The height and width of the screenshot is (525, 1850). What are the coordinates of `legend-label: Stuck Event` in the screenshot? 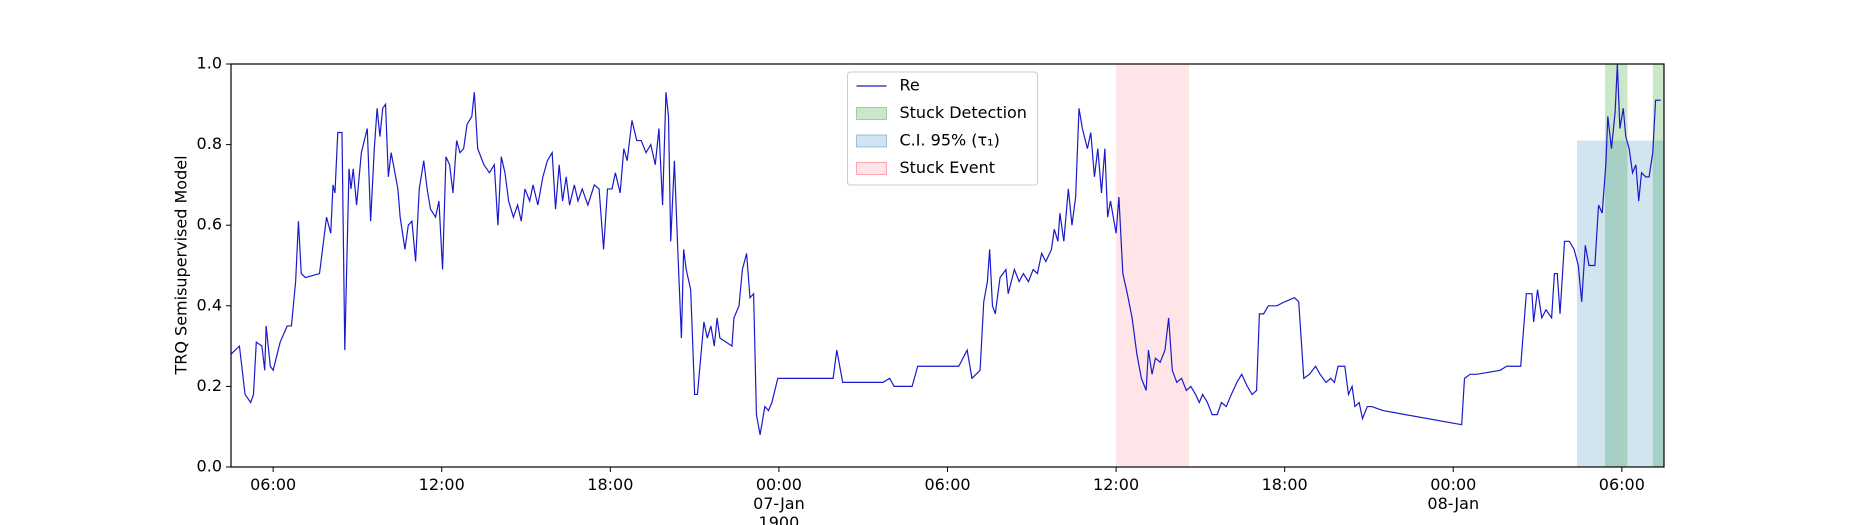 It's located at (948, 167).